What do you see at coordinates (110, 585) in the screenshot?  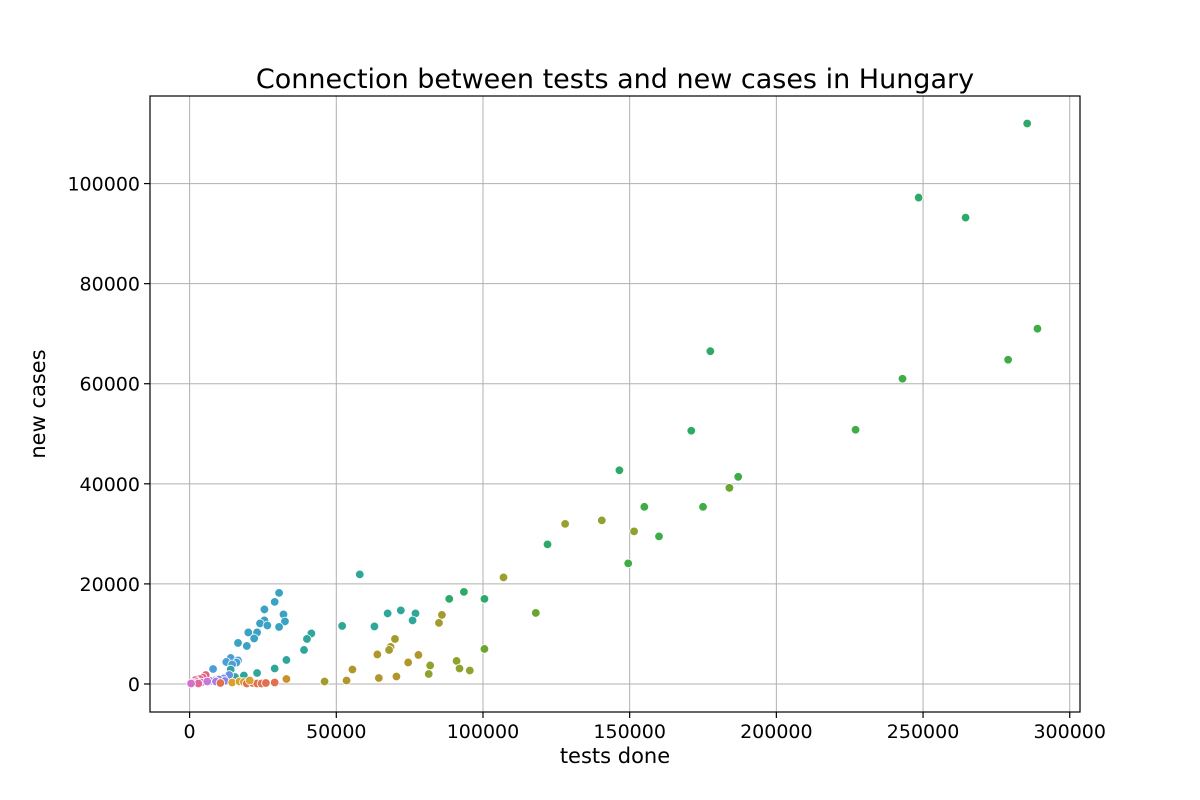 I see `y-tick-label: 20000` at bounding box center [110, 585].